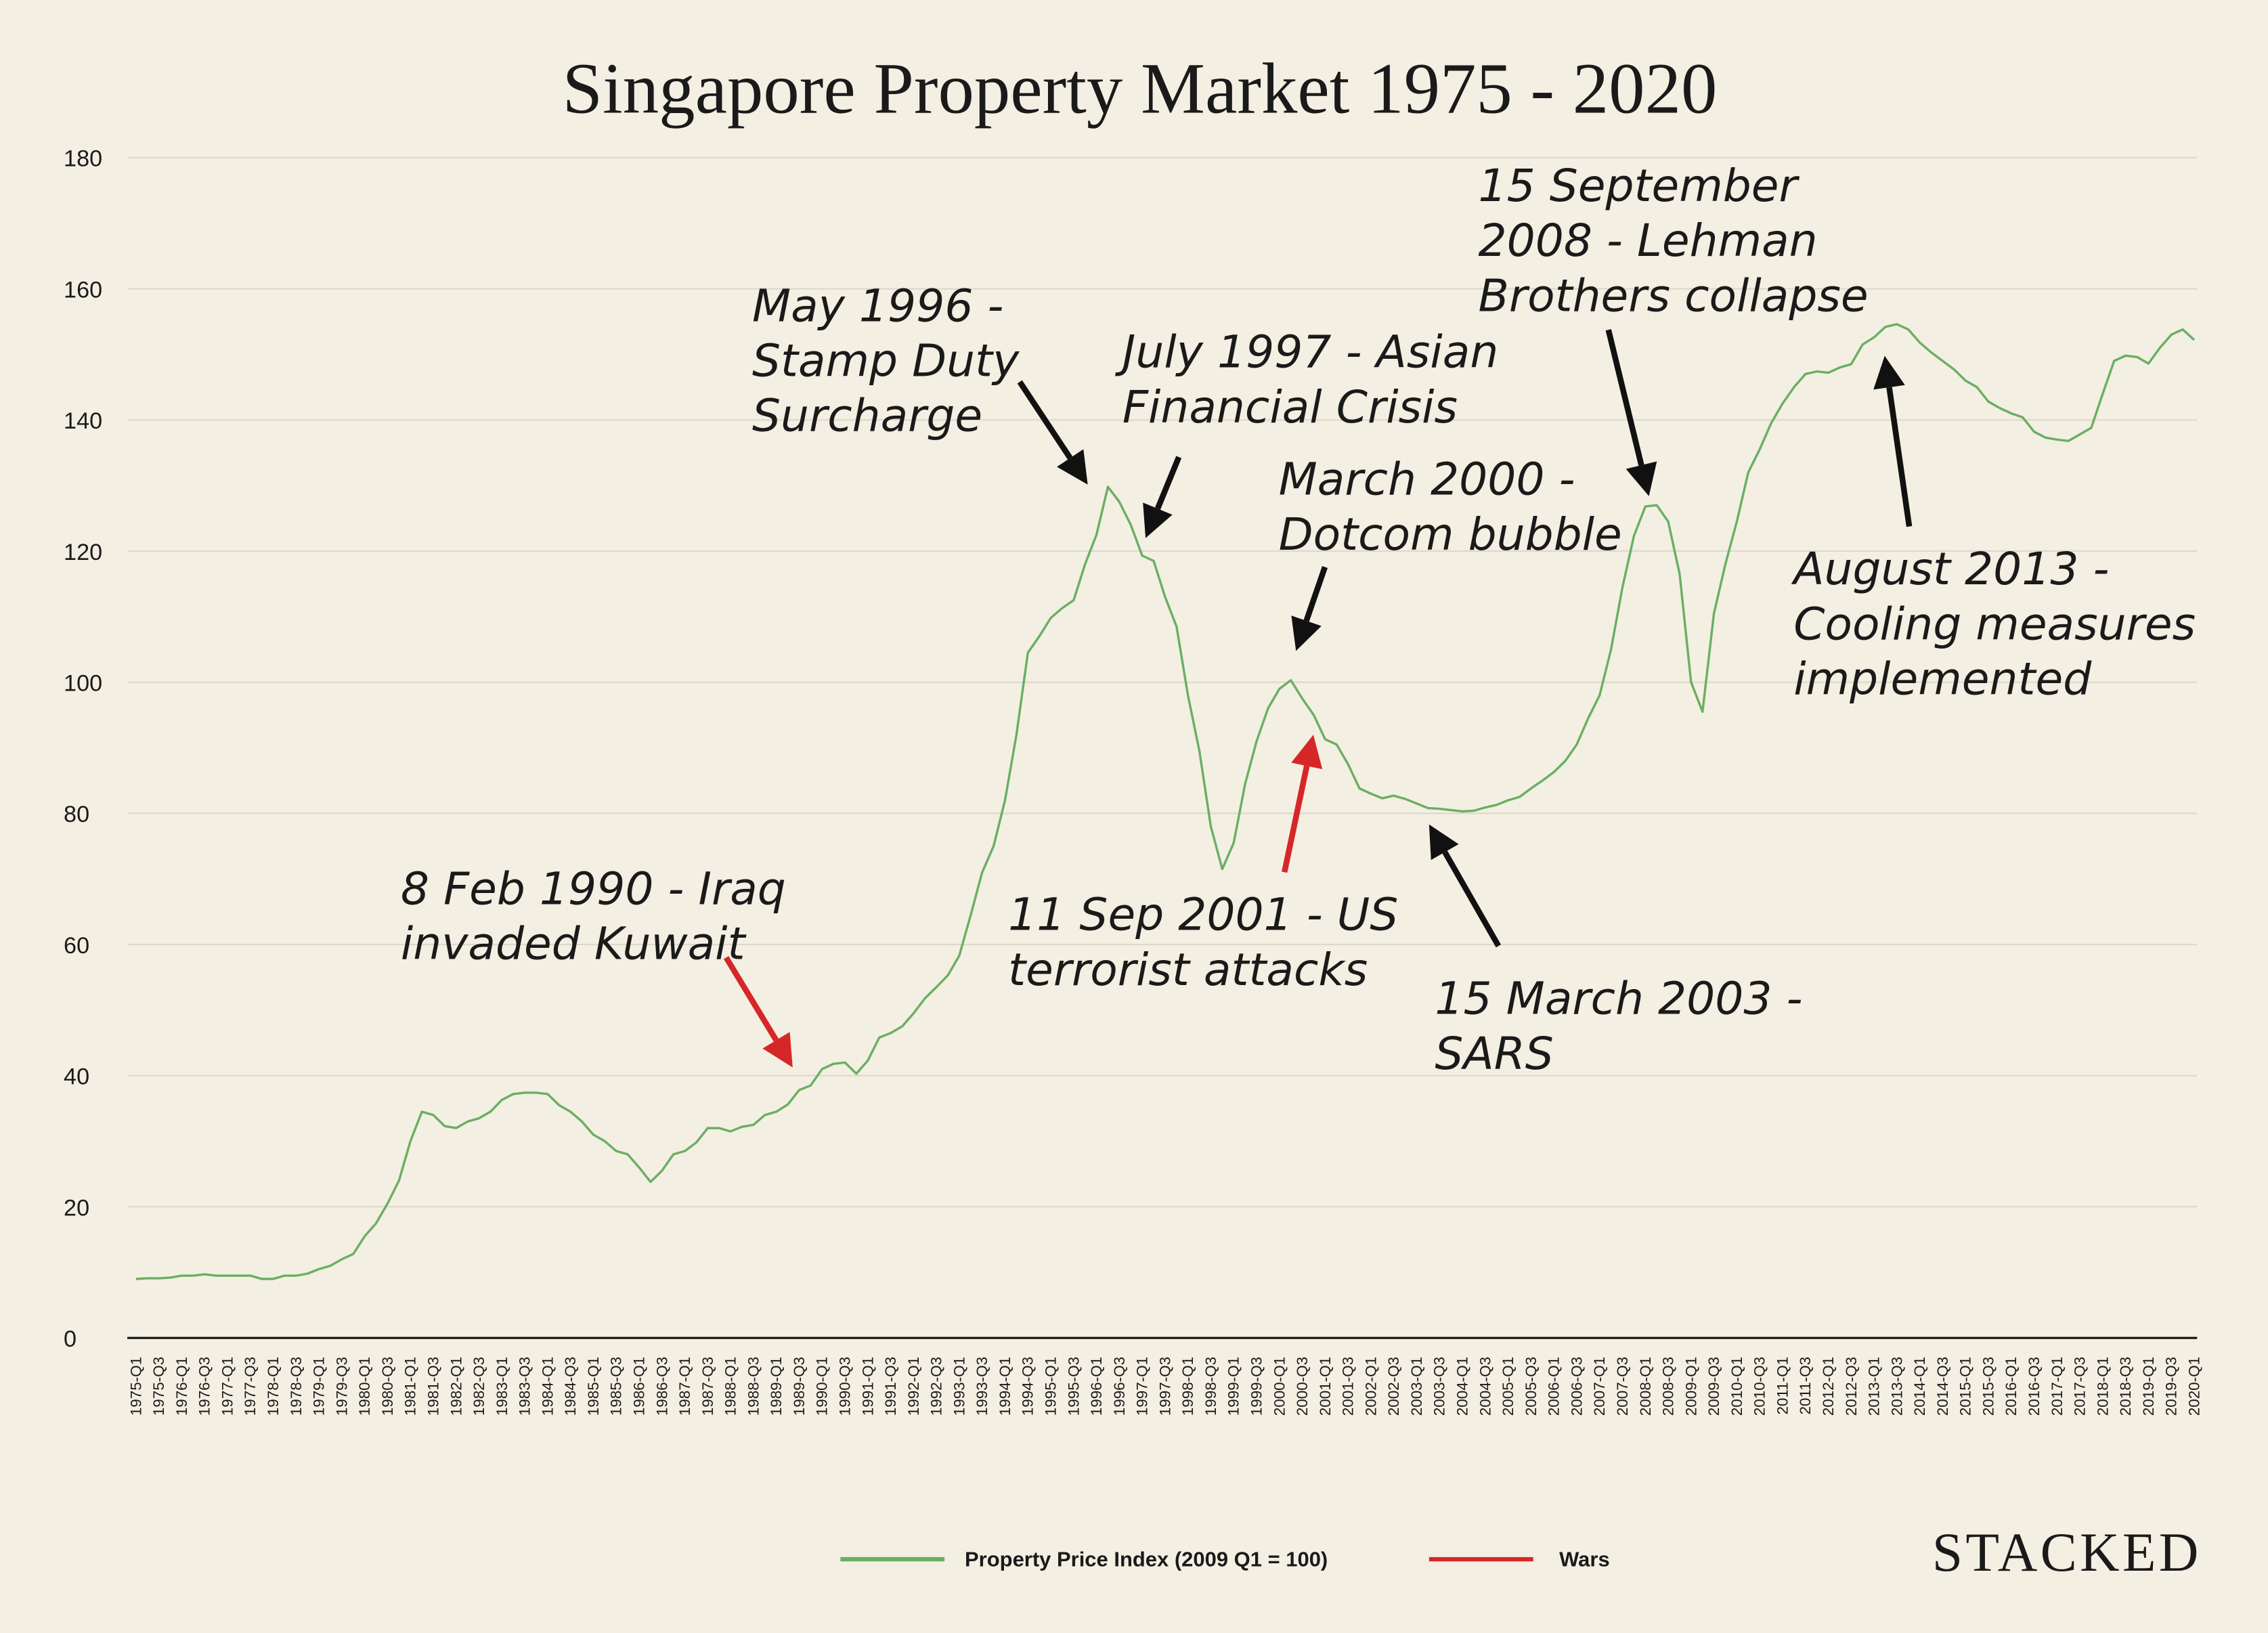 The image size is (2268, 1633). What do you see at coordinates (1875, 1386) in the screenshot?
I see `x-tick-label: 2013-Q1` at bounding box center [1875, 1386].